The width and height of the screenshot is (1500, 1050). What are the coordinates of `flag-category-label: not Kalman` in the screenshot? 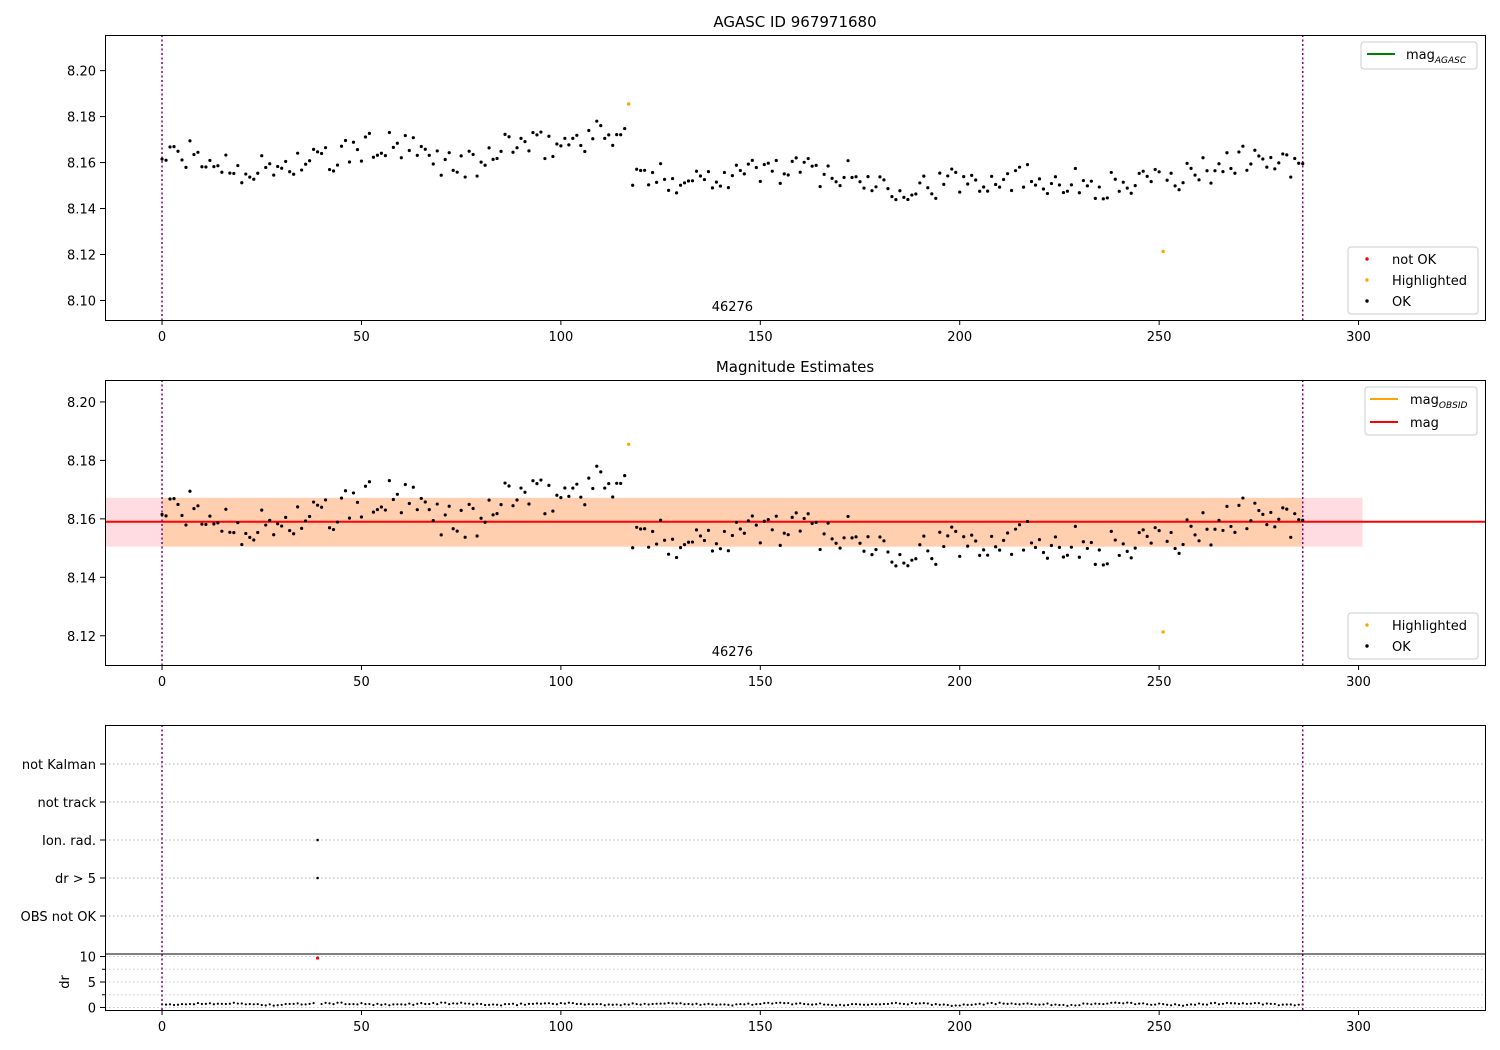 It's located at (59, 765).